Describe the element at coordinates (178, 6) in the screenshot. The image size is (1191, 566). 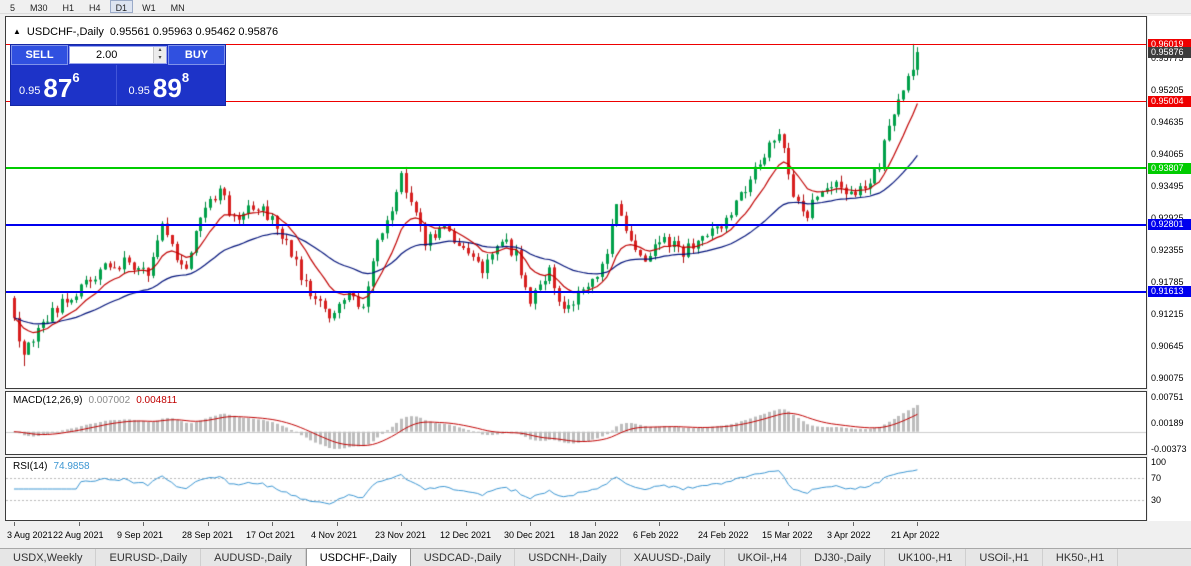
I see `tf-mn-button: MN` at that location.